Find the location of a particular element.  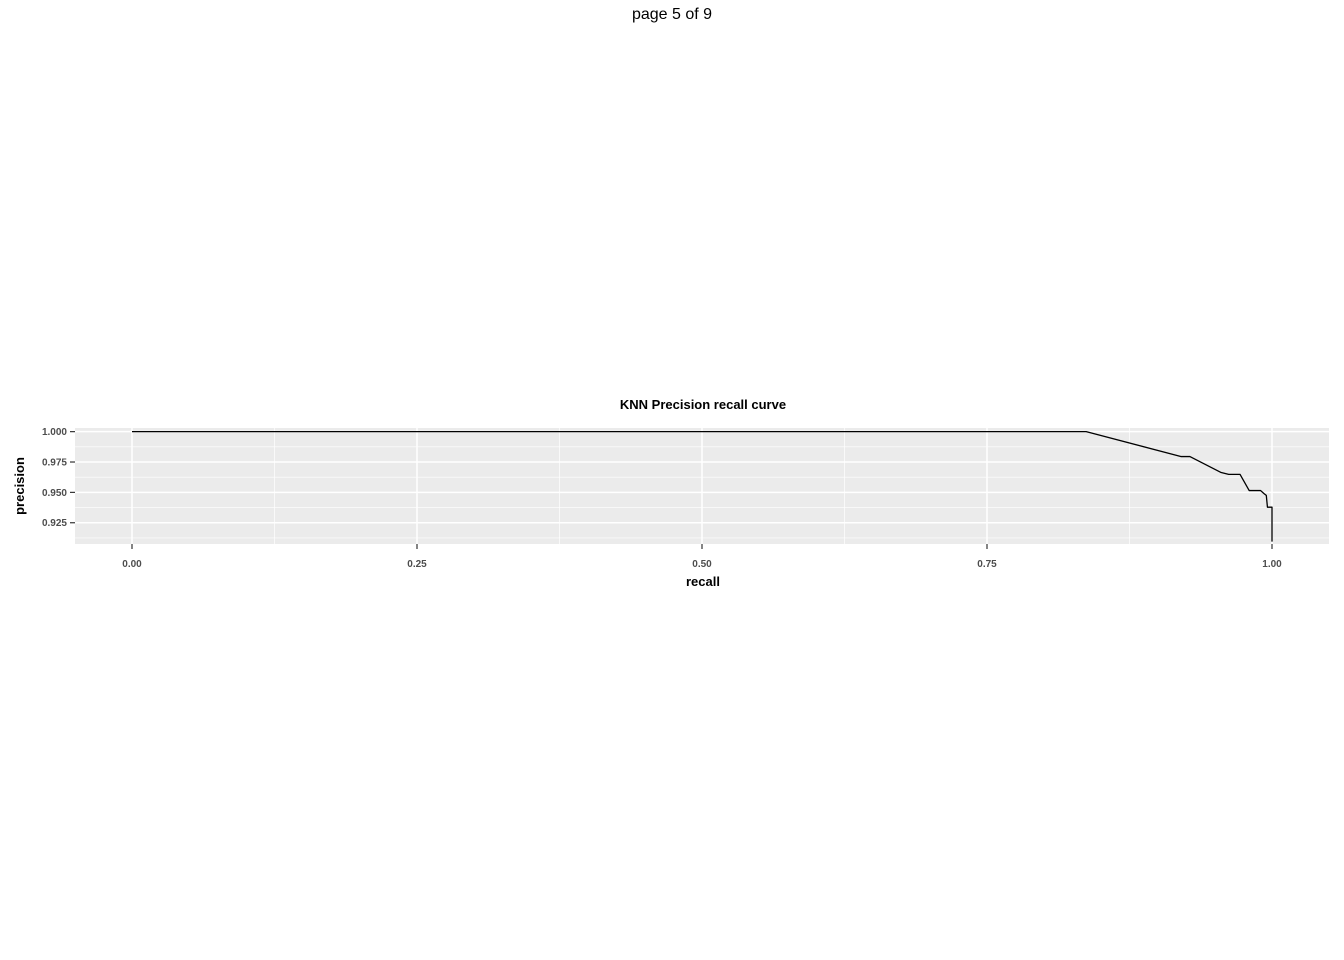

chart-title: KNN Precision recall curve is located at coordinates (703, 404).